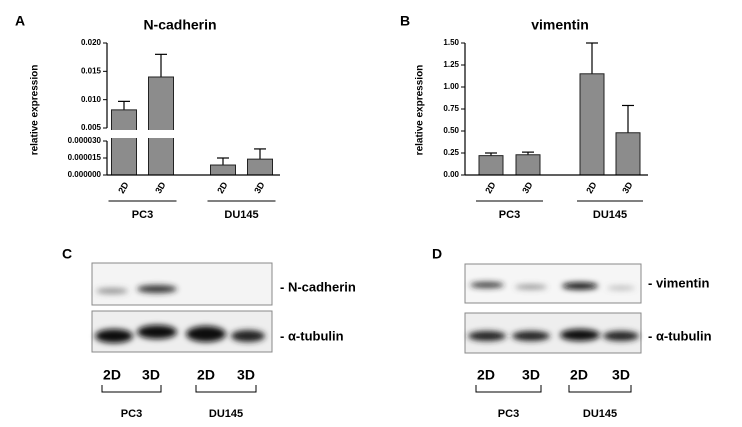  Describe the element at coordinates (91, 42) in the screenshot. I see `y-tick-label: 0.020` at that location.